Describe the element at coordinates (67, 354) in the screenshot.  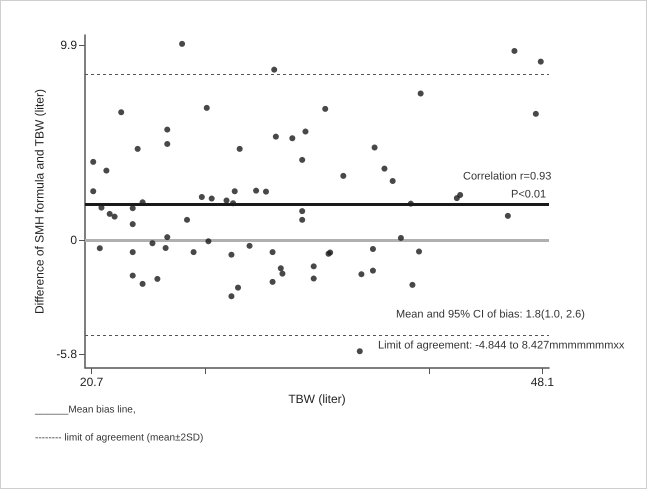
I see `y-tick-label: -5.8` at that location.